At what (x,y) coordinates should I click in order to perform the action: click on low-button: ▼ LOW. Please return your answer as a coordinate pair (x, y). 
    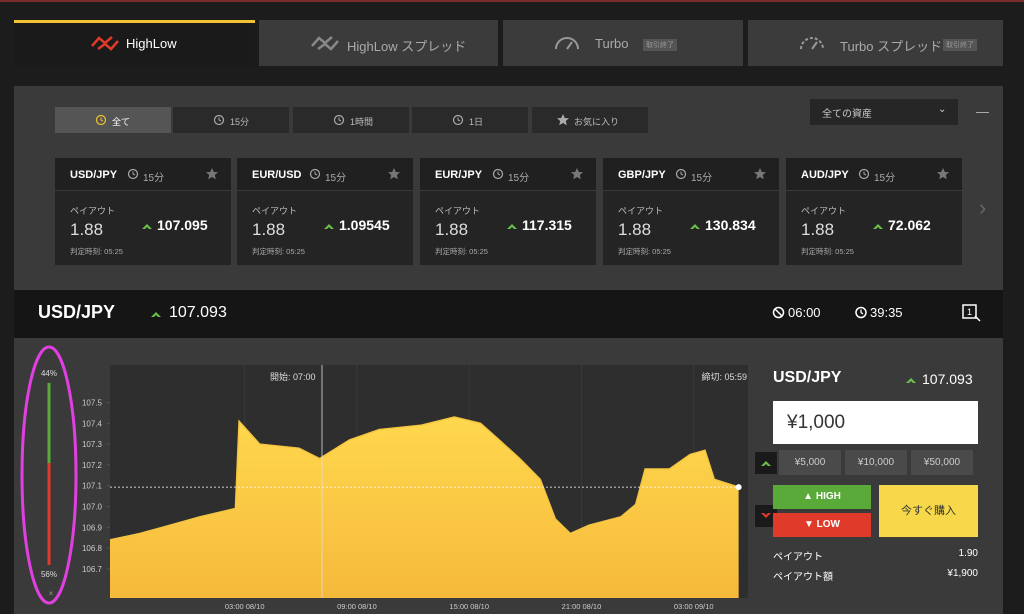
    Looking at the image, I should click on (822, 525).